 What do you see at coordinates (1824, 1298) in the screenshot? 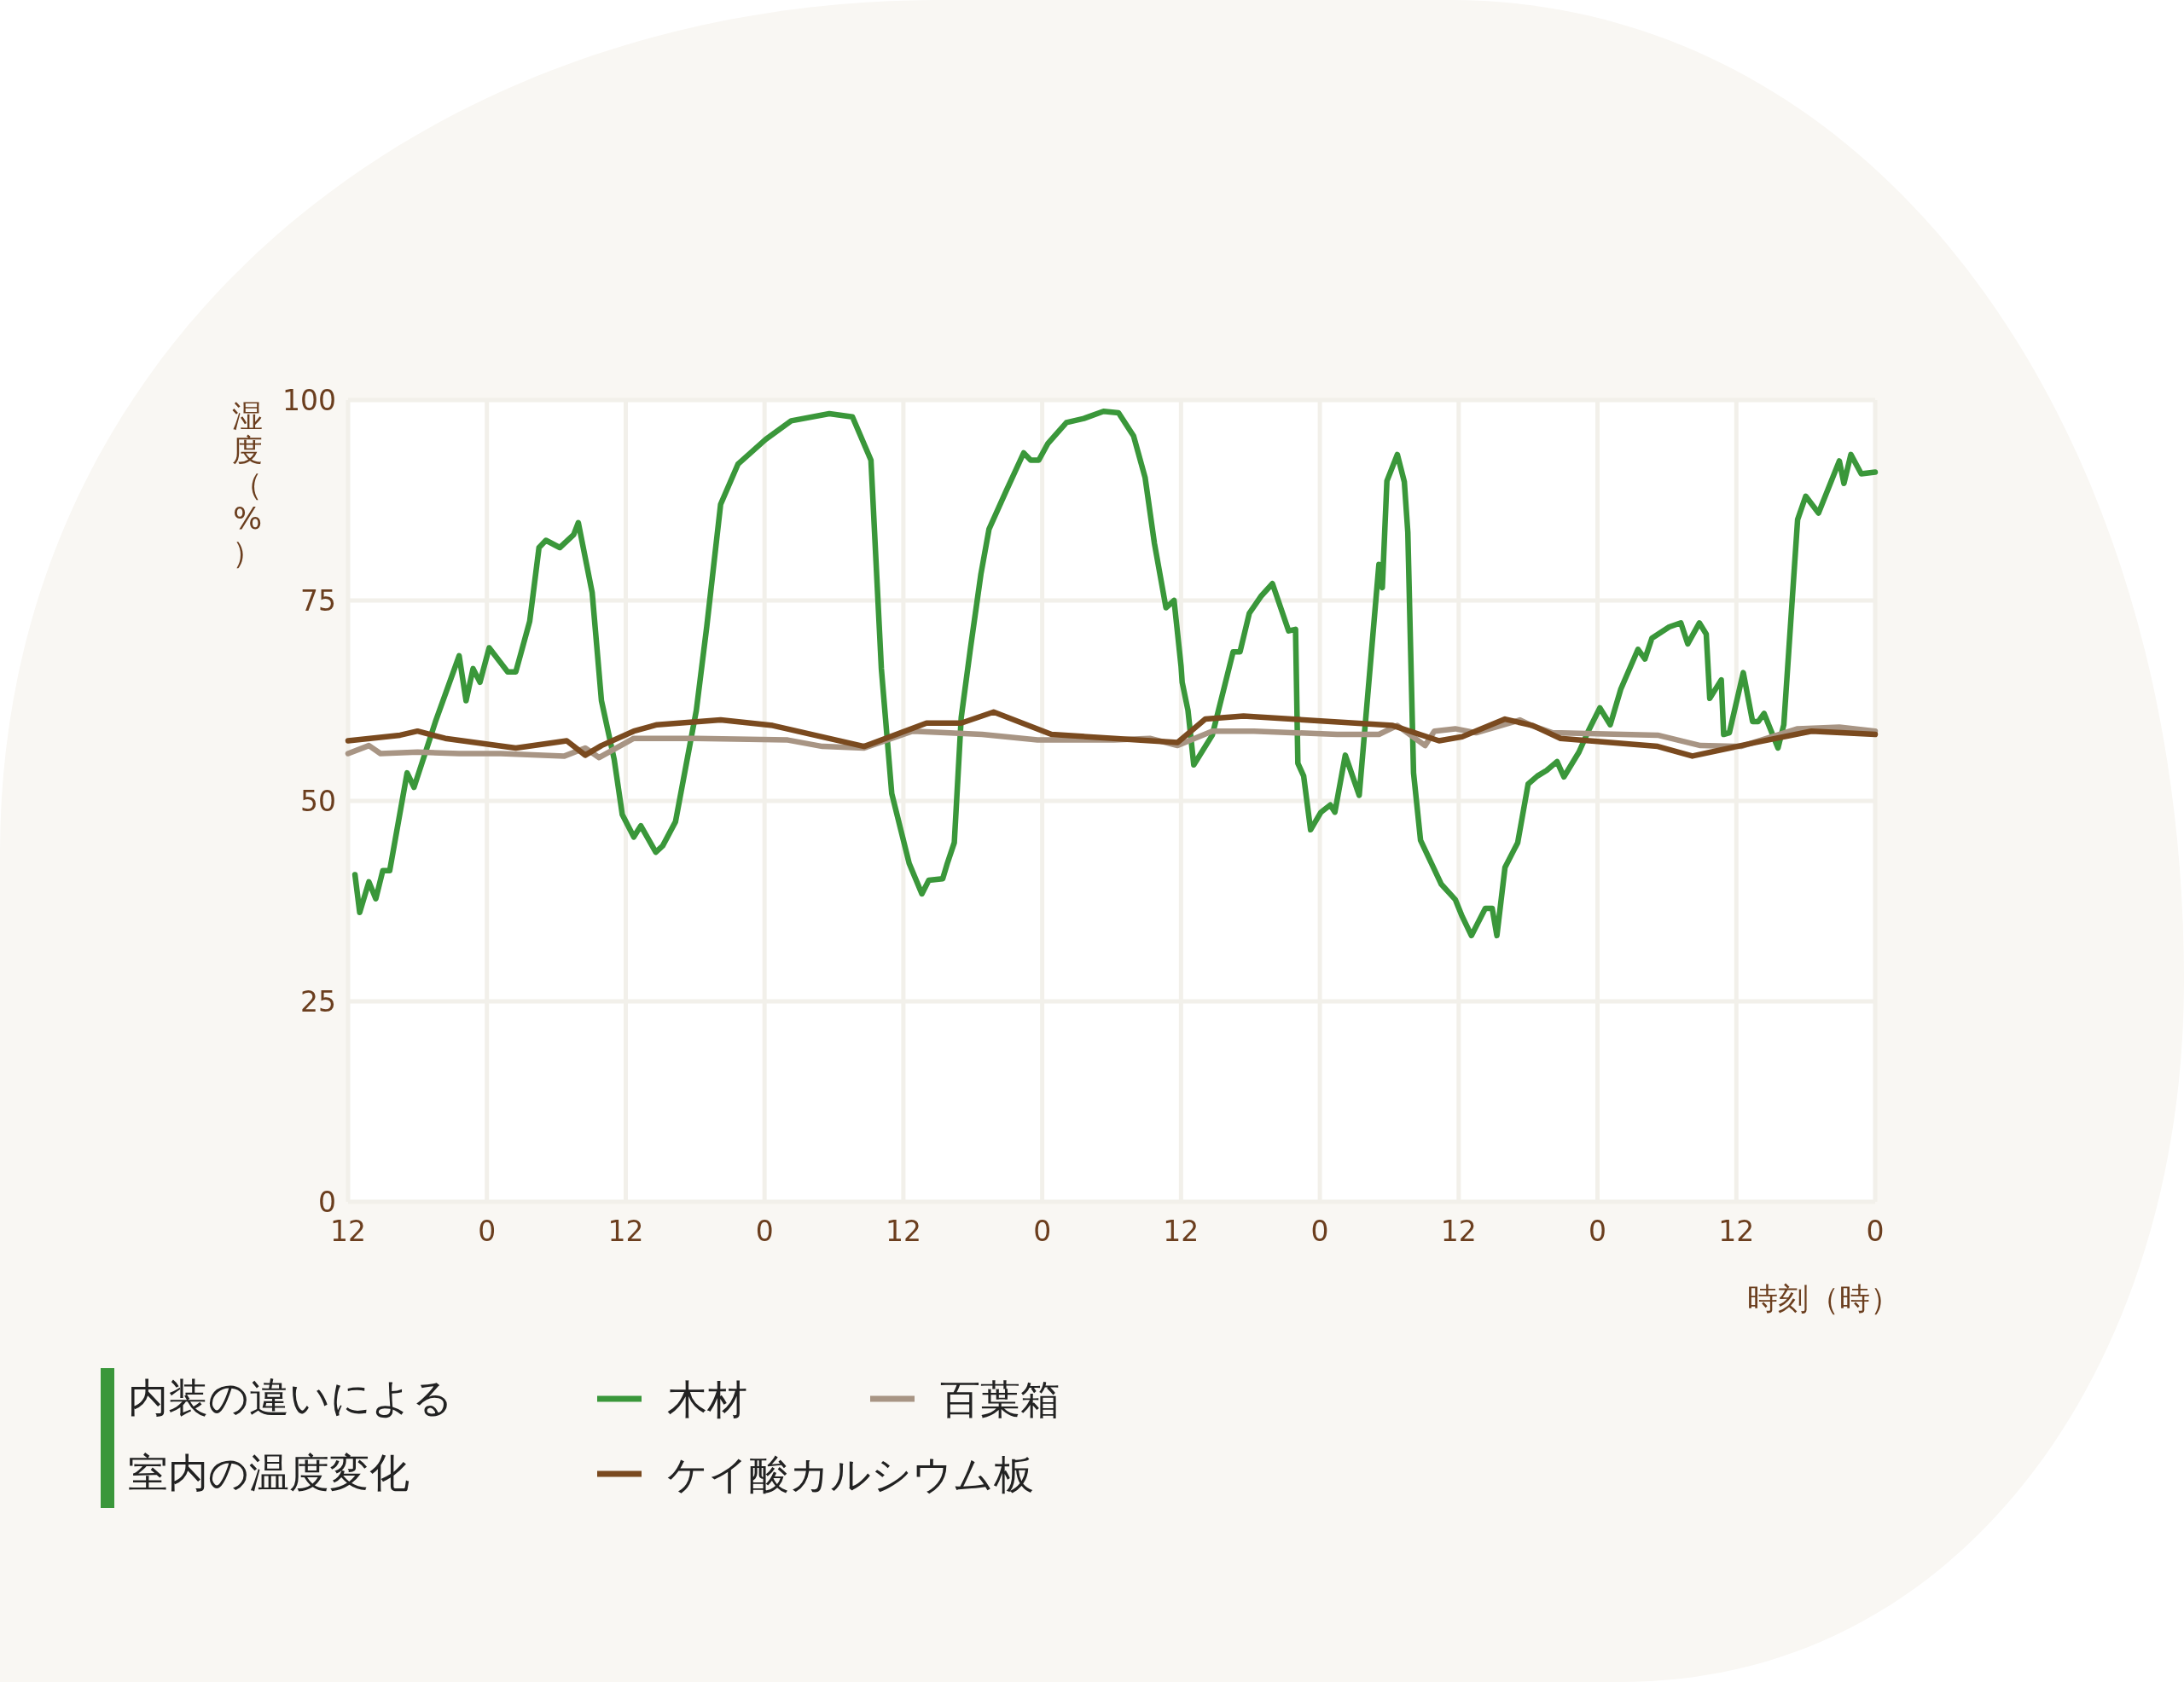
I see `x-axis-title: 時刻（時）` at bounding box center [1824, 1298].